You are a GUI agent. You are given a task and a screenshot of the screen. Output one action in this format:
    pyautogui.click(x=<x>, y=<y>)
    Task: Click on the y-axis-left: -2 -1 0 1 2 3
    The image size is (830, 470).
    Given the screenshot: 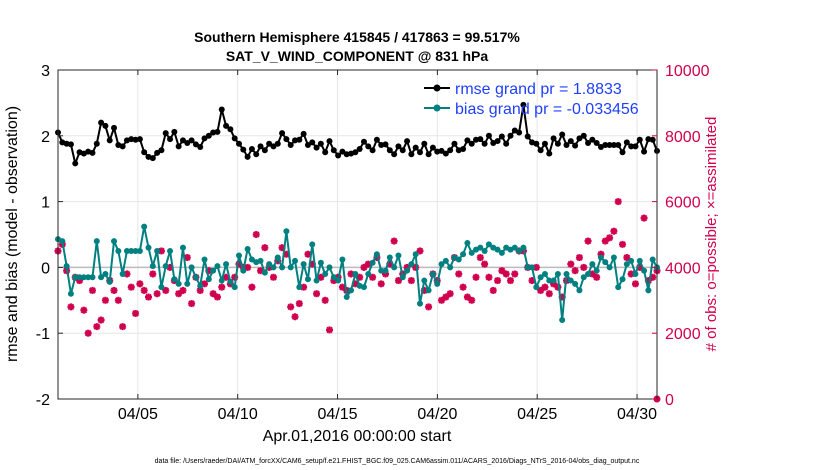 What is the action you would take?
    pyautogui.click(x=49, y=236)
    